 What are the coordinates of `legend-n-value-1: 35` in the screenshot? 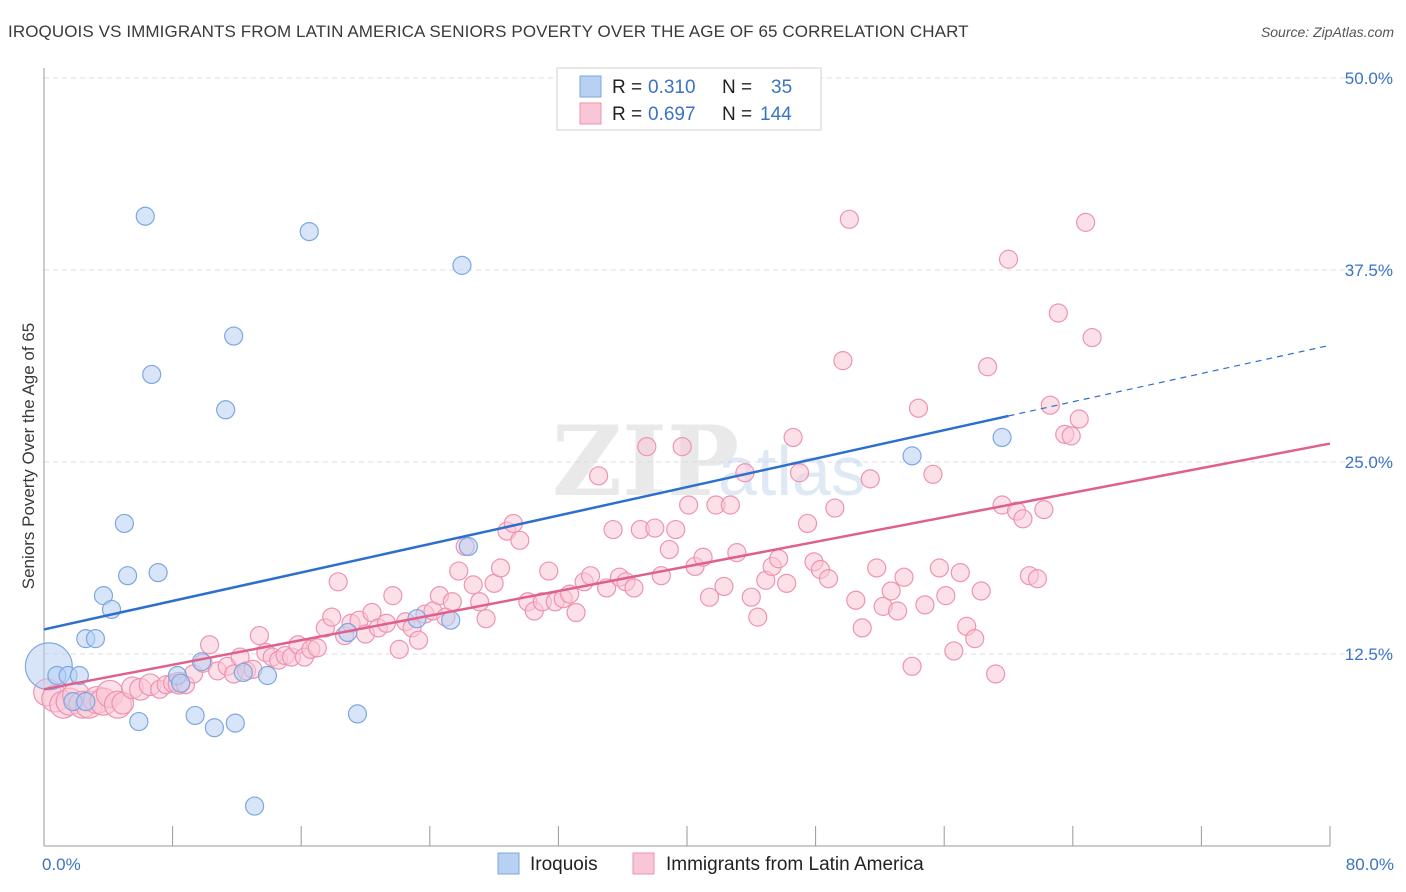 It's located at (781, 87).